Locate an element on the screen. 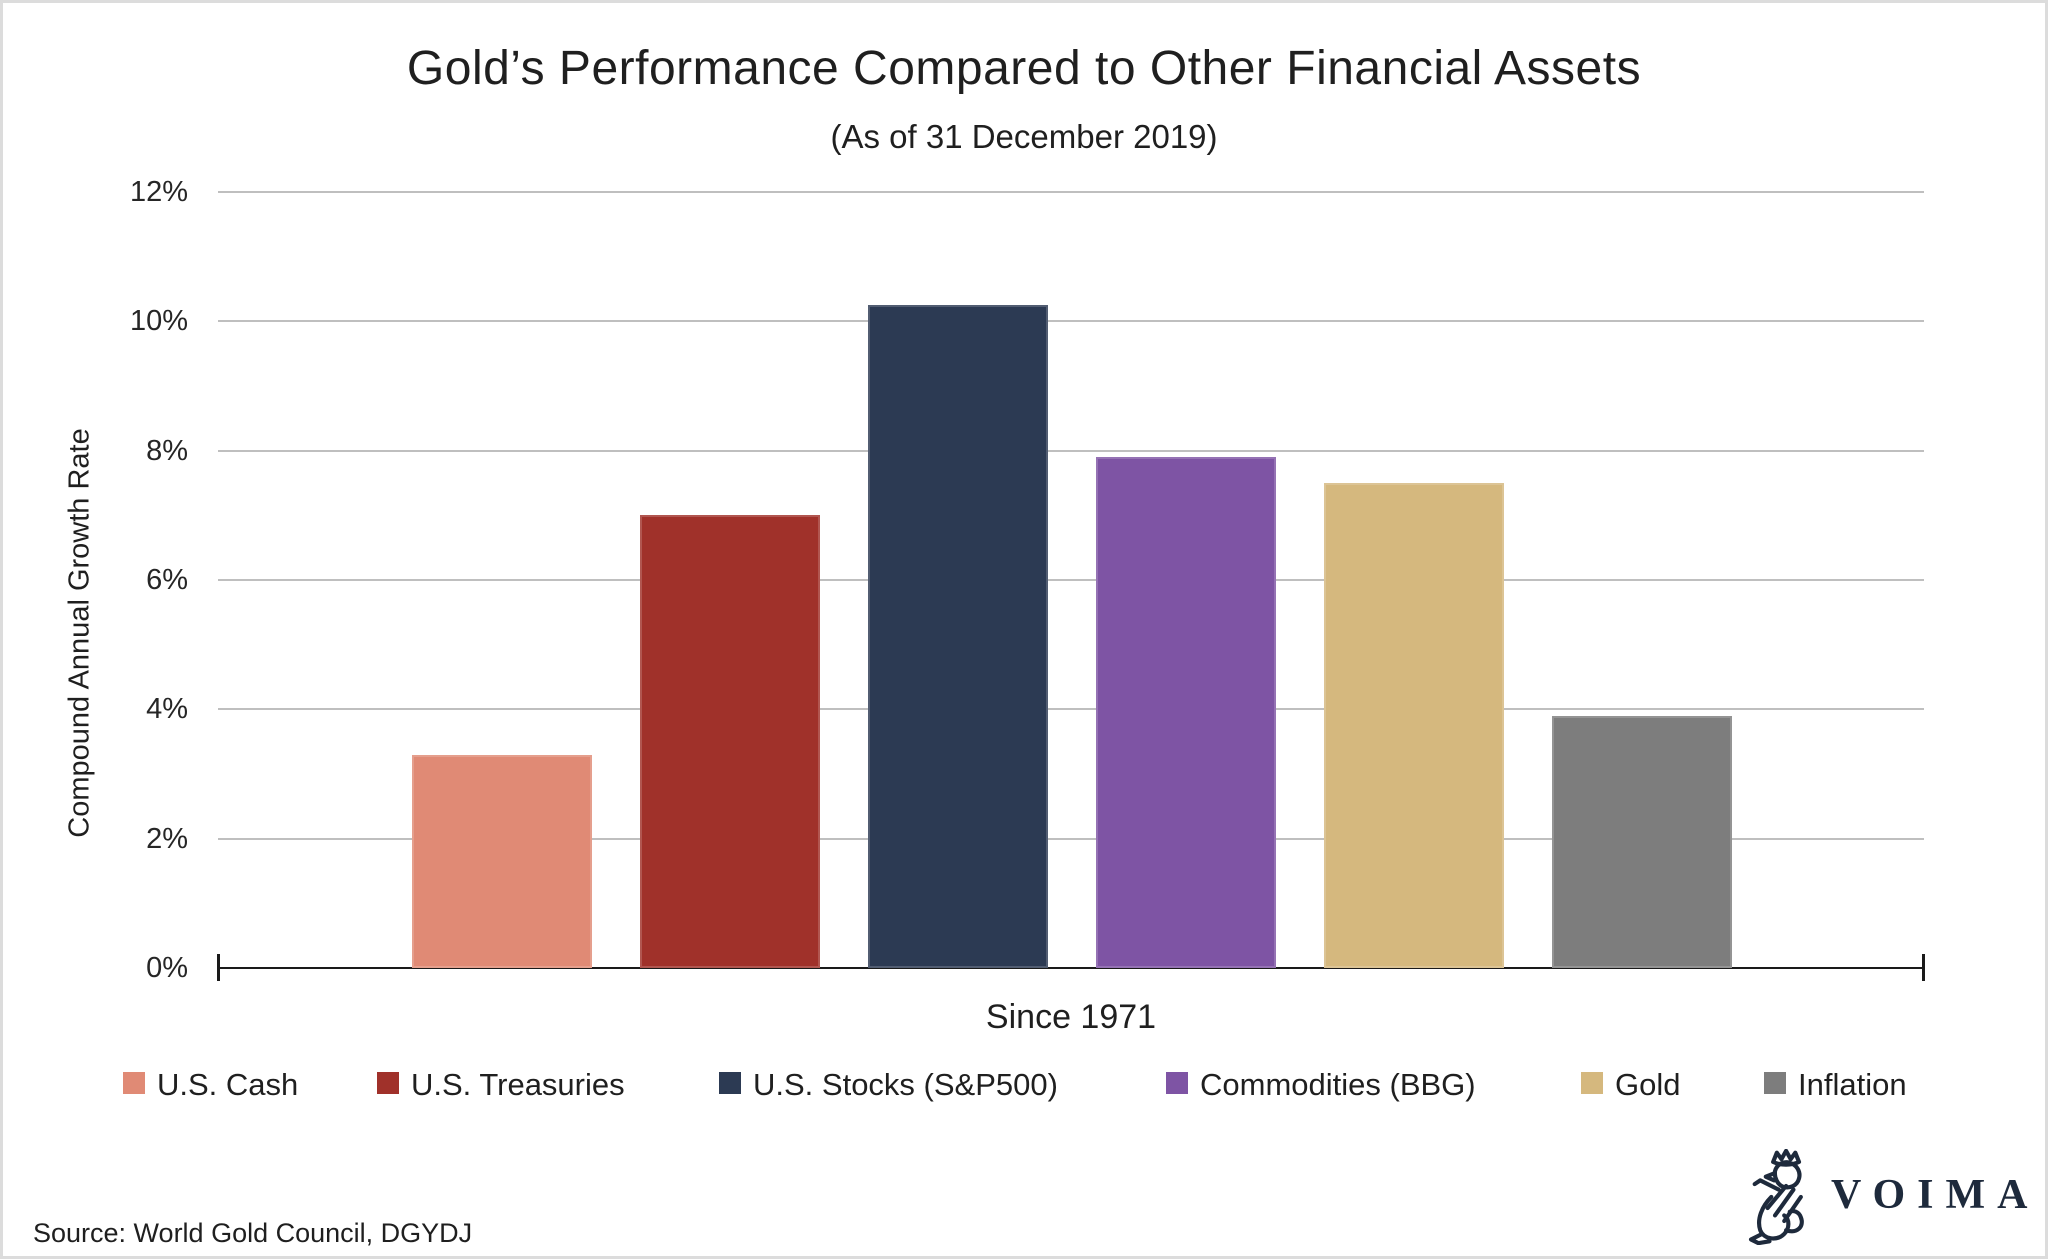 Image resolution: width=2048 pixels, height=1259 pixels. x-axis-left-tick is located at coordinates (218, 967).